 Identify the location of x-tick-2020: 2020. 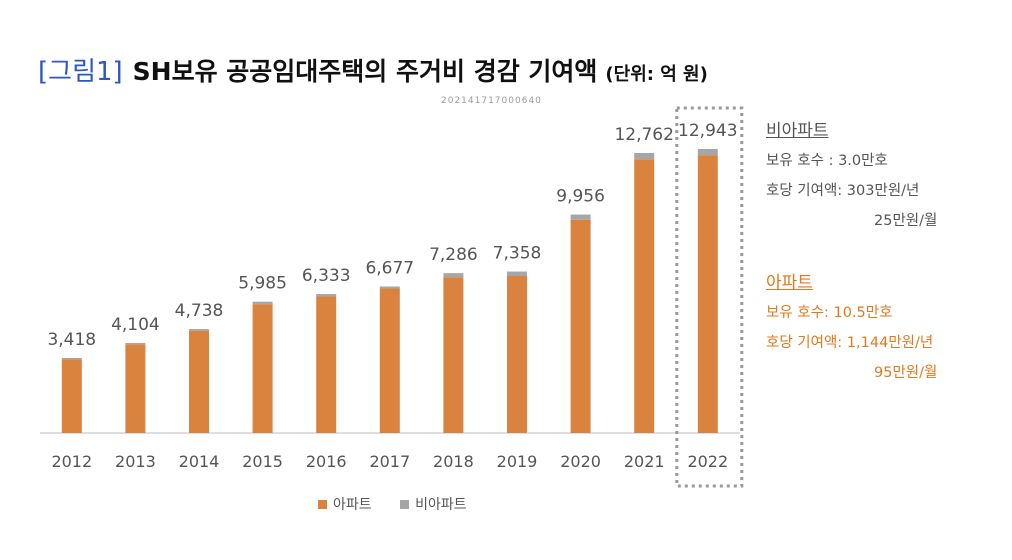
(580, 461).